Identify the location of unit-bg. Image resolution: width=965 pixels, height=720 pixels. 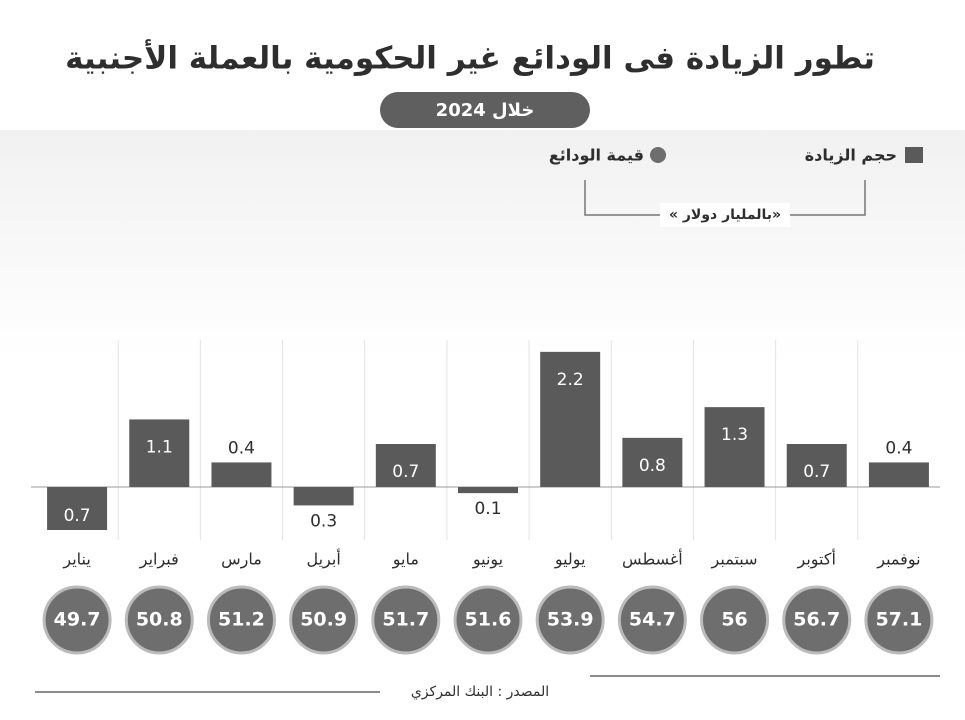
(725, 215).